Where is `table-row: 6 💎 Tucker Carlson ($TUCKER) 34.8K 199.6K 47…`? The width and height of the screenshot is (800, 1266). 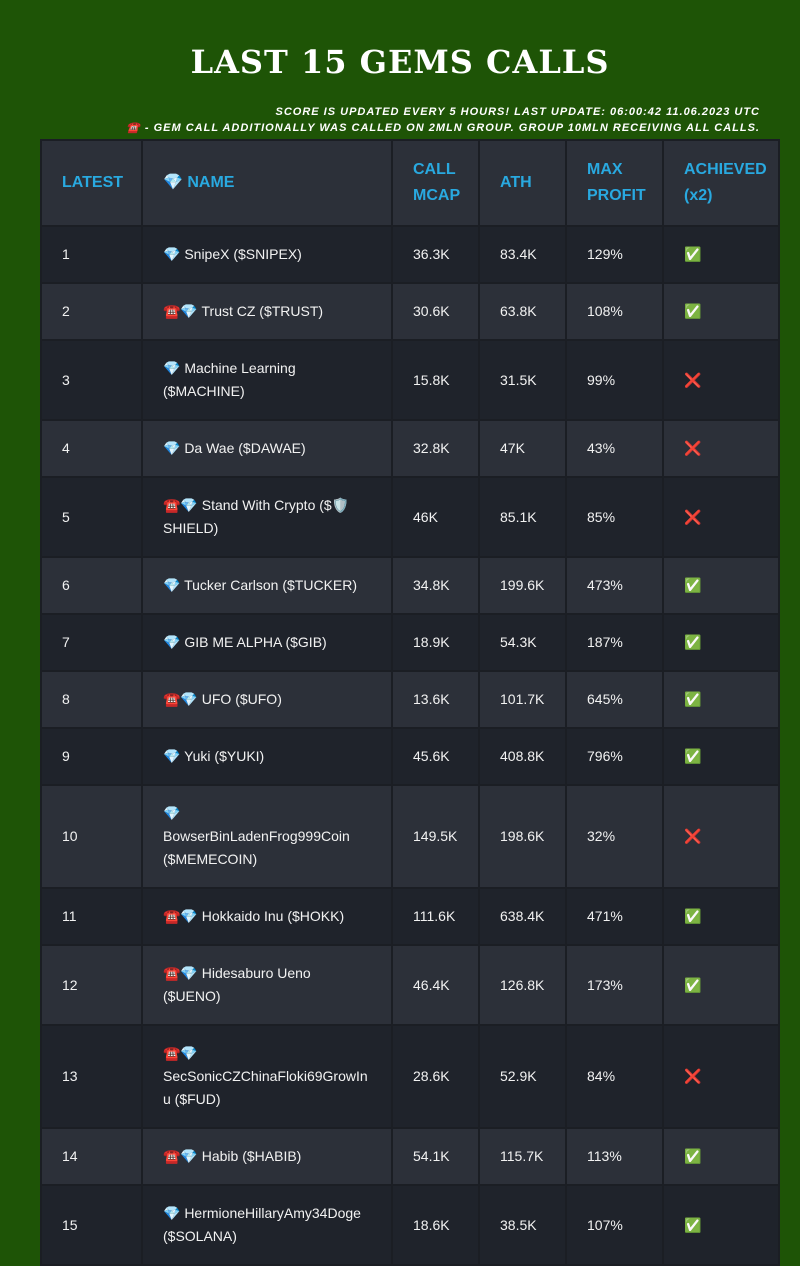
table-row: 6 💎 Tucker Carlson ($TUCKER) 34.8K 199.6K 47… is located at coordinates (410, 585).